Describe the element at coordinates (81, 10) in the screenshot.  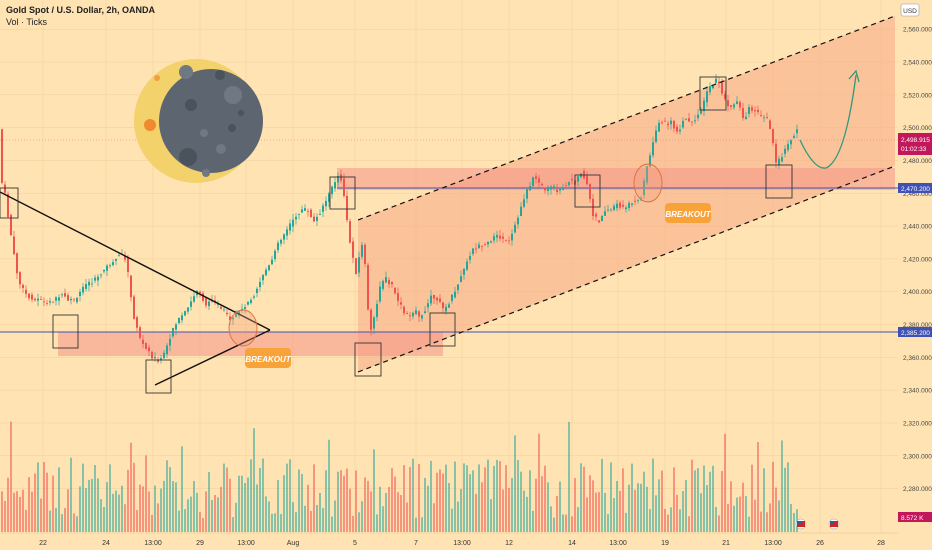
I see `symbol-title: Gold Spot / U.S. Dollar, 2h, OANDA` at that location.